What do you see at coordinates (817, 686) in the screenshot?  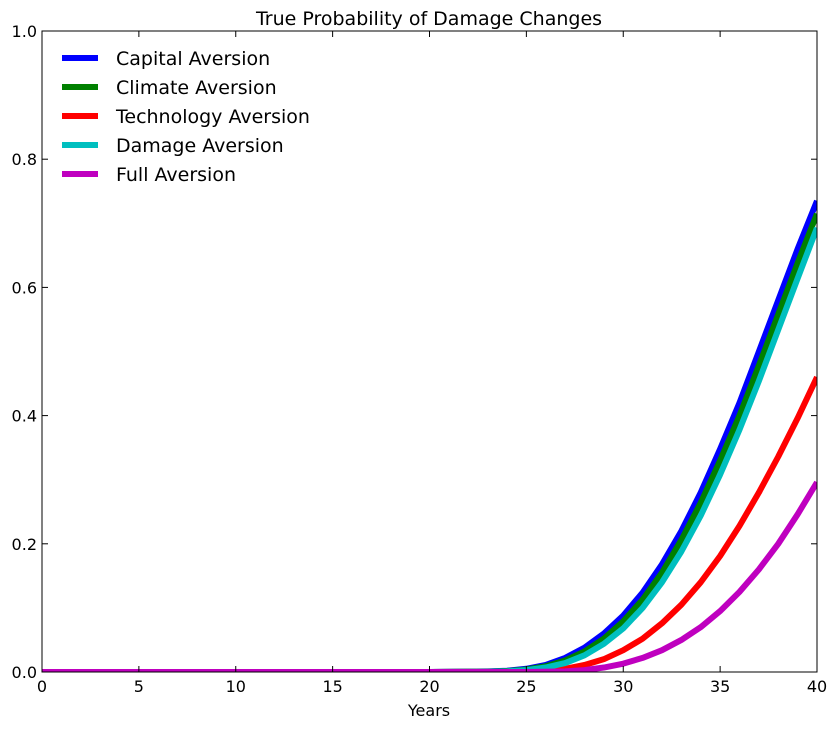 I see `x-tick-label: 40` at bounding box center [817, 686].